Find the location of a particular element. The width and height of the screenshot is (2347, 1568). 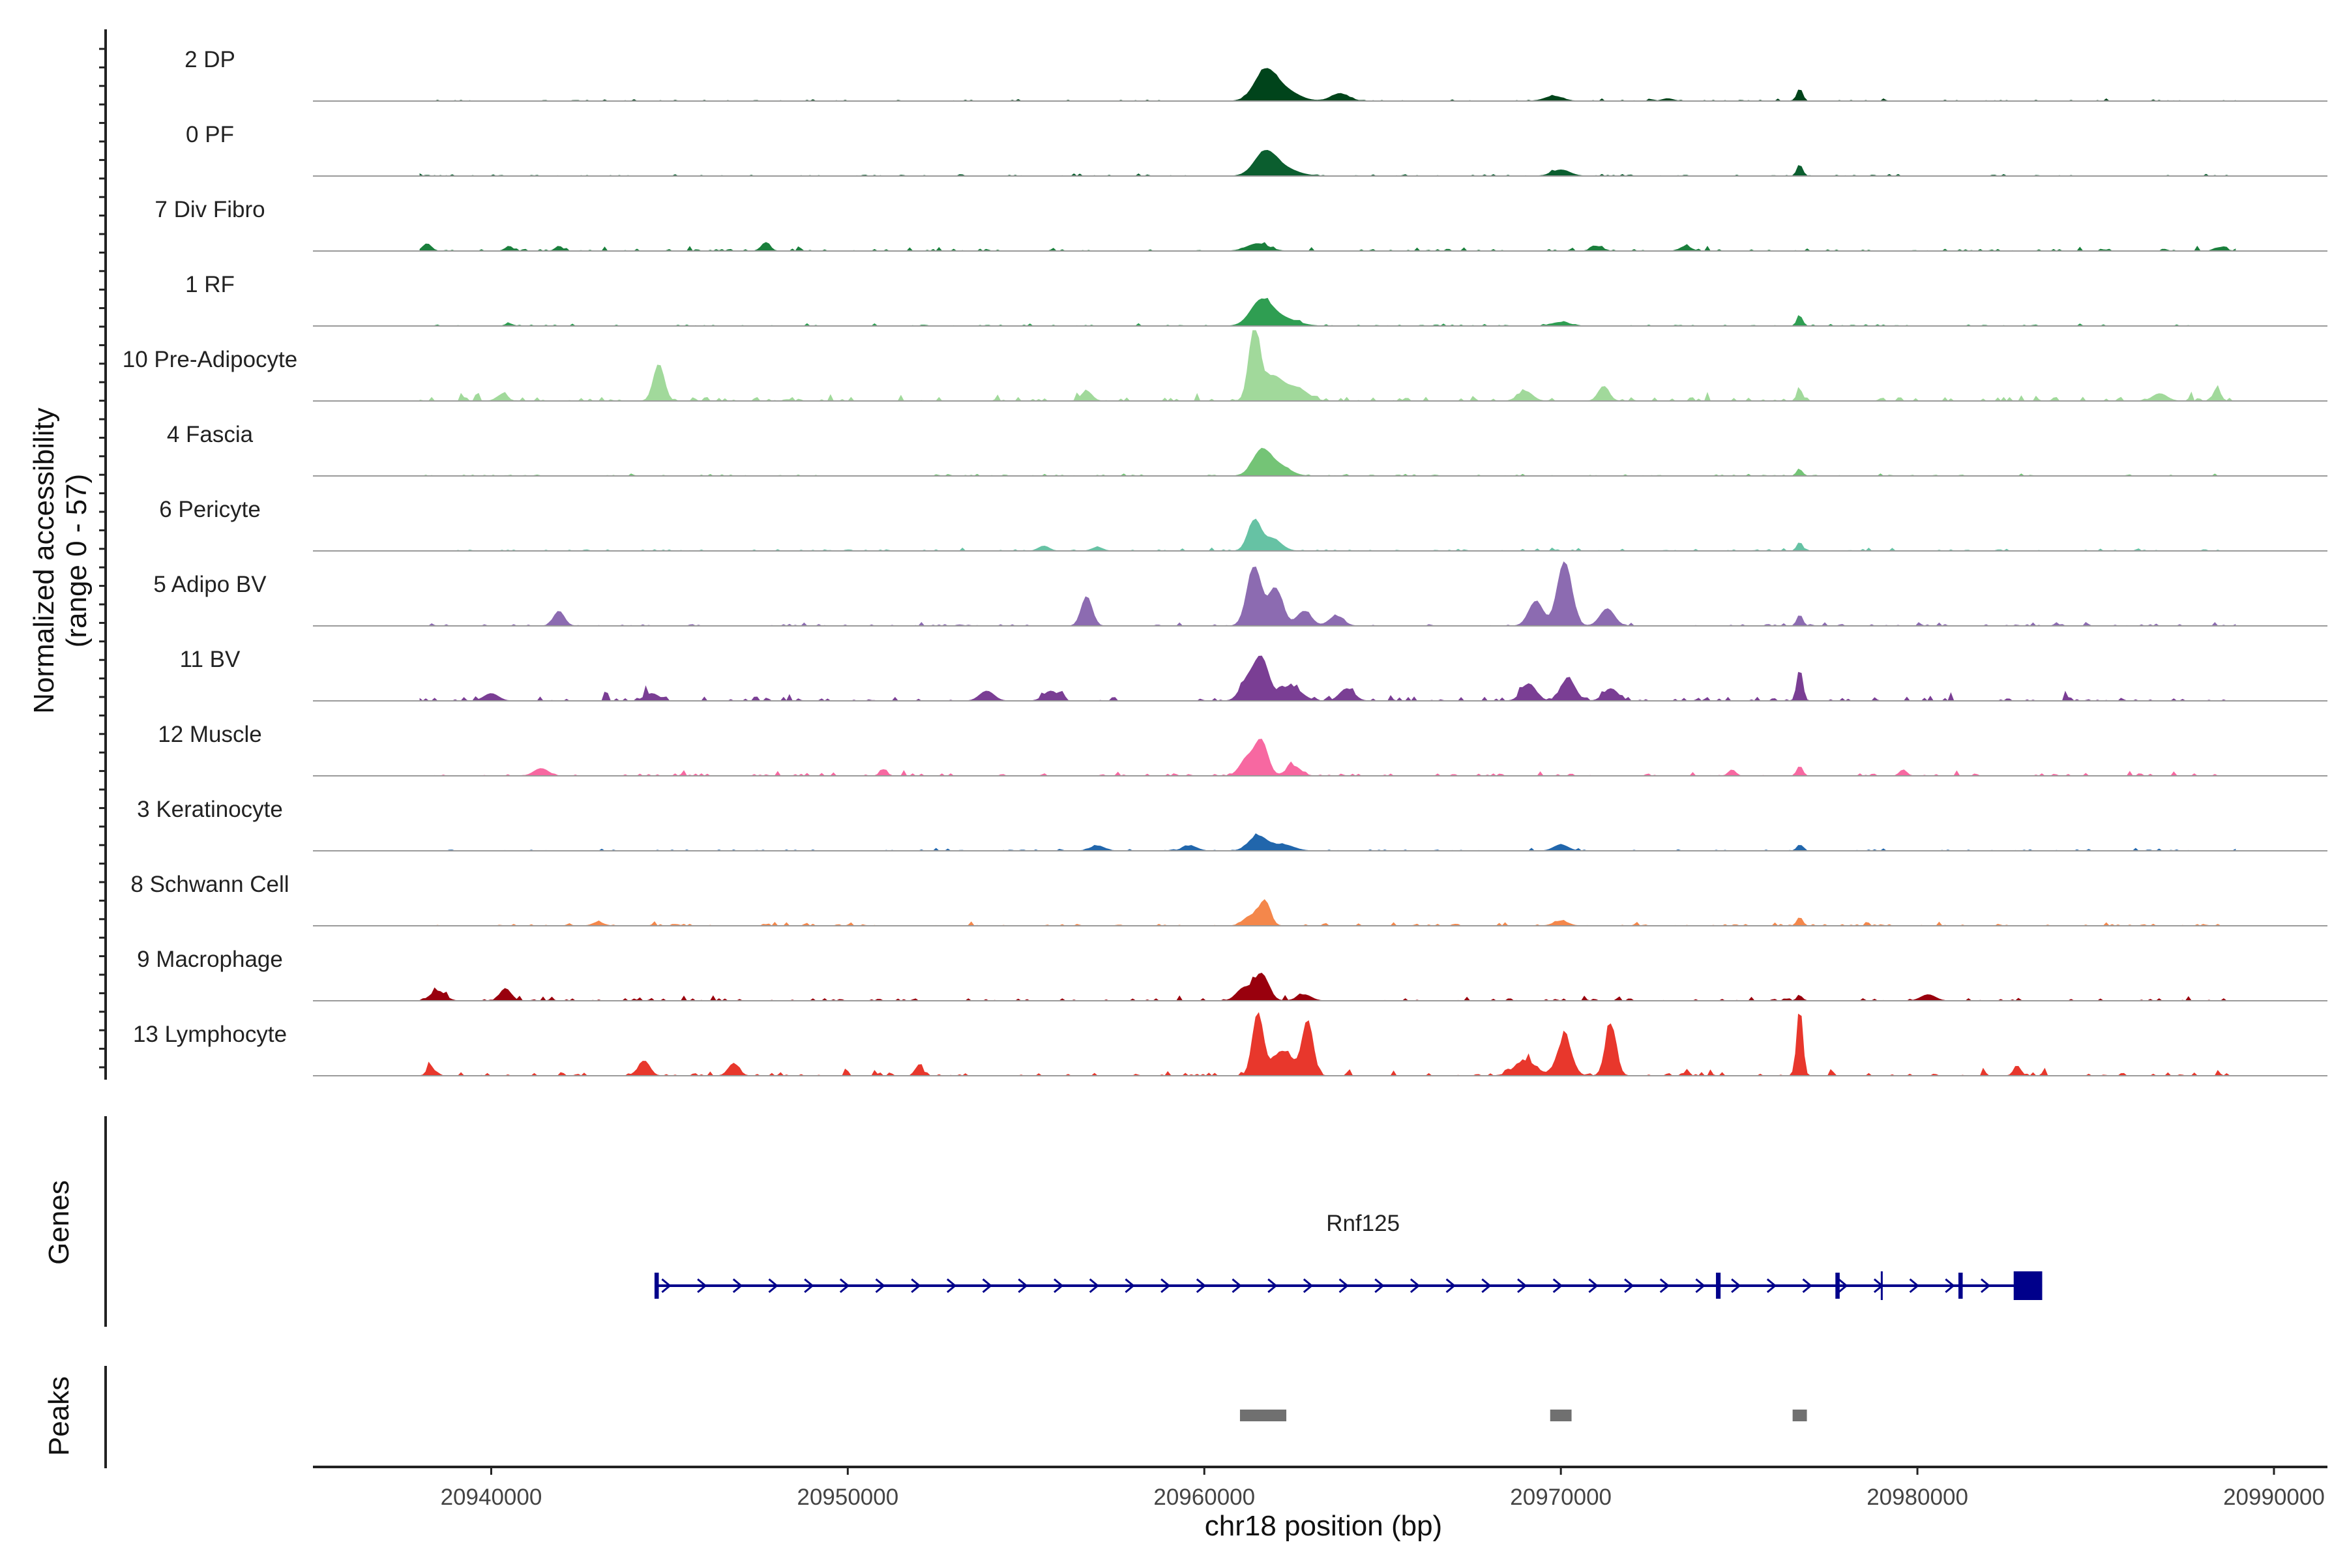

track-label: 9 Macrophage is located at coordinates (210, 960).